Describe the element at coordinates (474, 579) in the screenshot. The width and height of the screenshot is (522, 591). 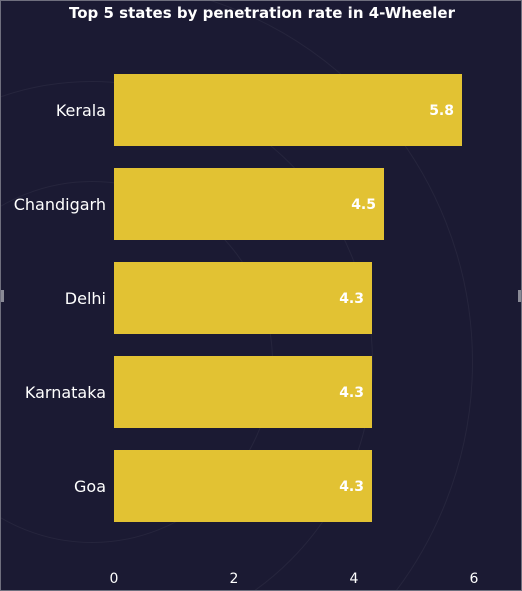
I see `x-tick-label: 6` at that location.